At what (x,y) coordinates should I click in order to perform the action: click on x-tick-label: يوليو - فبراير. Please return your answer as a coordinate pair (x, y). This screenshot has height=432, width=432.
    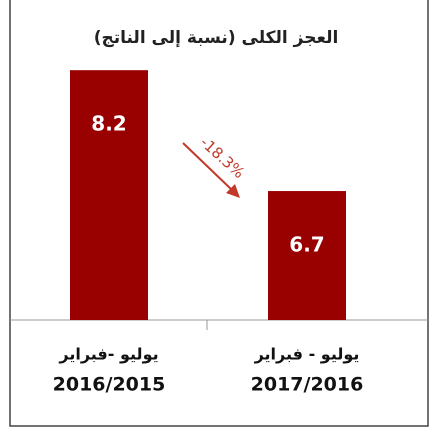
    Looking at the image, I should click on (307, 354).